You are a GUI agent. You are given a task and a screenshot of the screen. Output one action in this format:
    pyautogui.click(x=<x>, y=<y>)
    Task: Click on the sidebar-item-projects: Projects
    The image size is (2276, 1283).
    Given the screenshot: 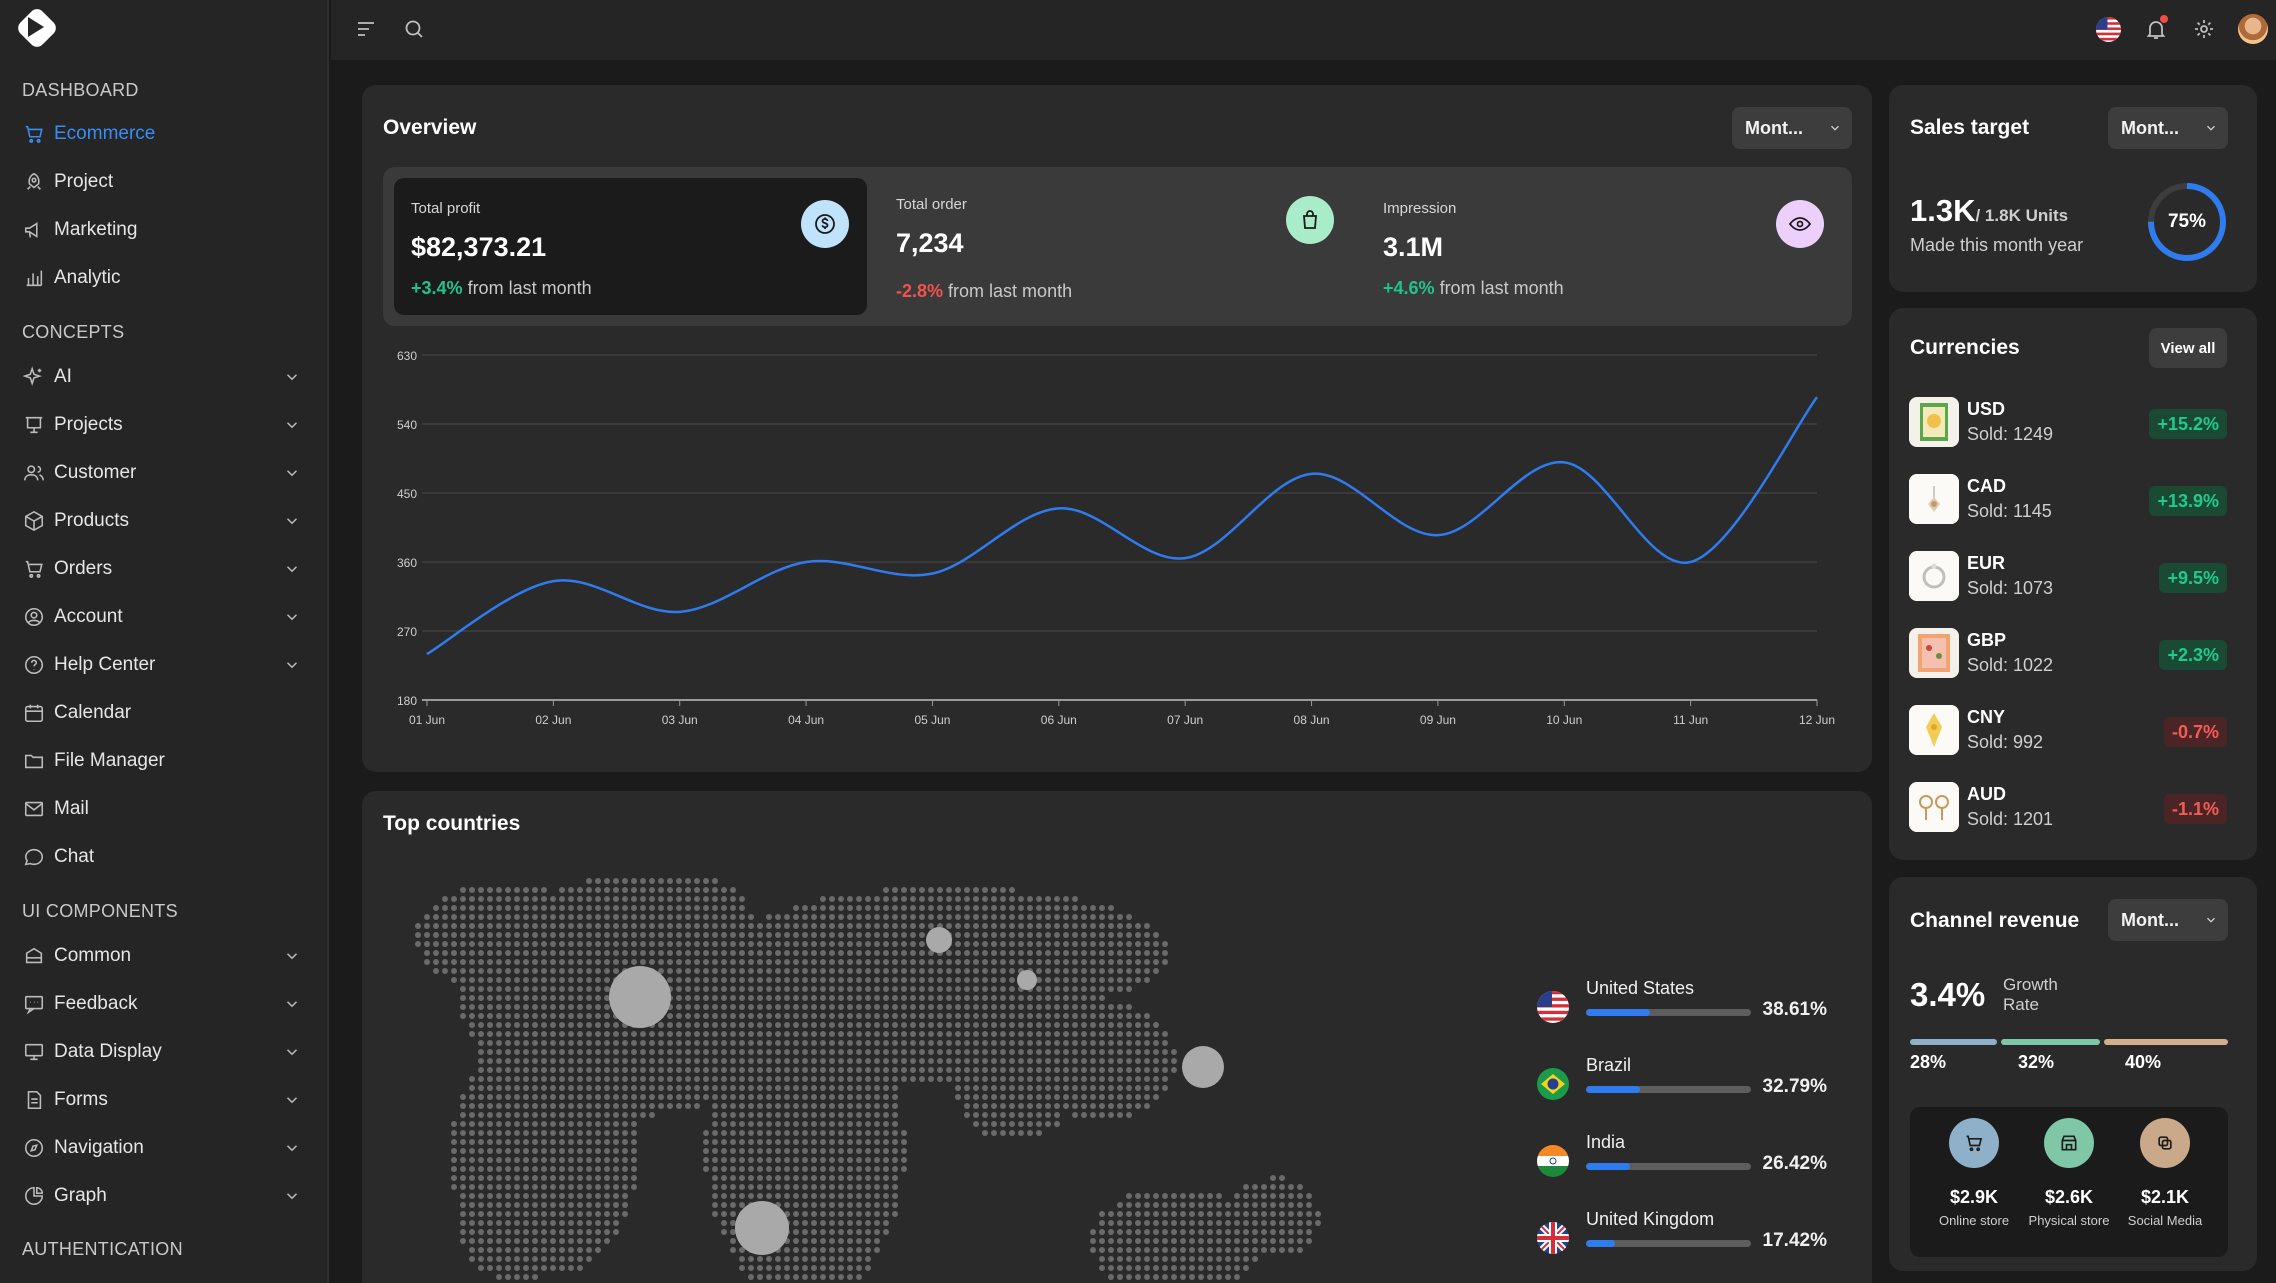 What is the action you would take?
    pyautogui.click(x=164, y=425)
    